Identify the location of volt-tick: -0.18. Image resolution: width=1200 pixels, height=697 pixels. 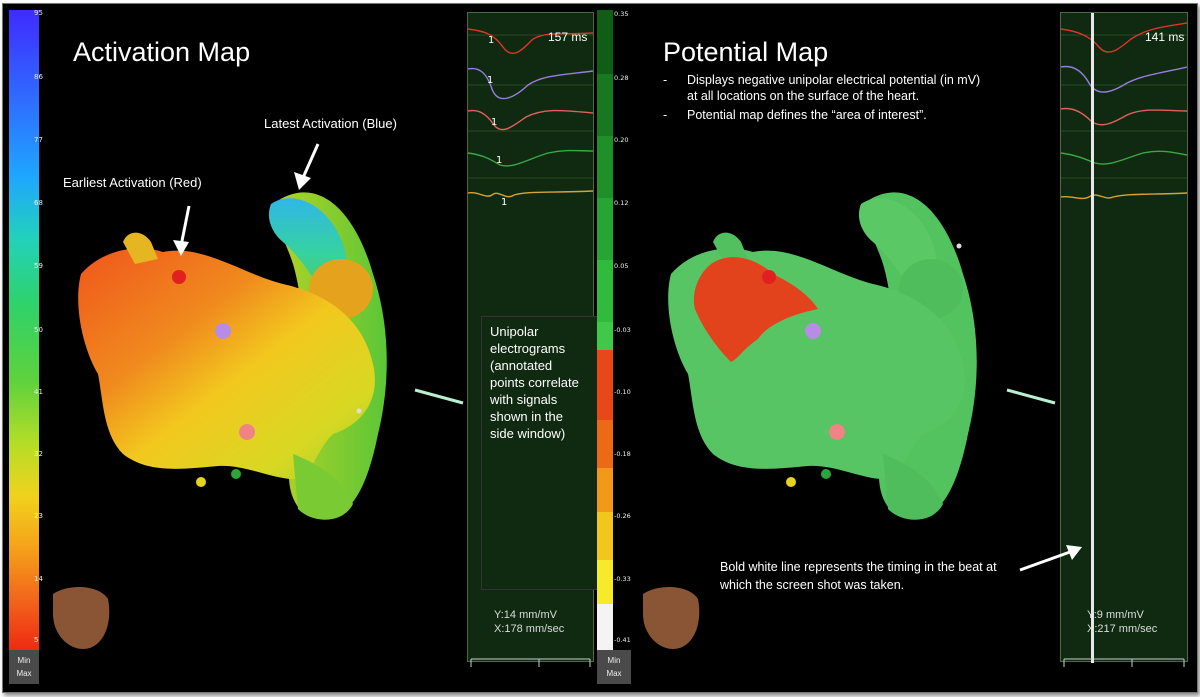
(622, 454).